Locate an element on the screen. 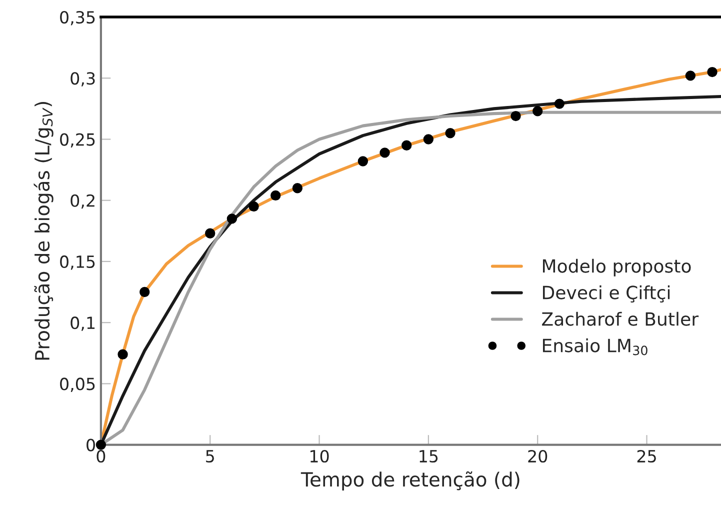 The width and height of the screenshot is (721, 516). legend-label: Ensaio LM$_{30}$ is located at coordinates (595, 347).